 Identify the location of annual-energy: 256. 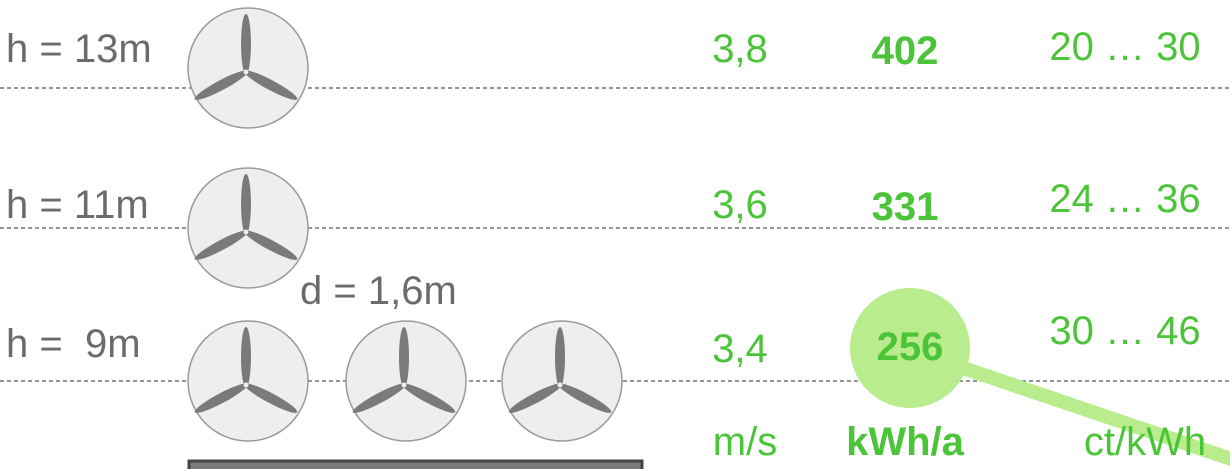
(910, 347).